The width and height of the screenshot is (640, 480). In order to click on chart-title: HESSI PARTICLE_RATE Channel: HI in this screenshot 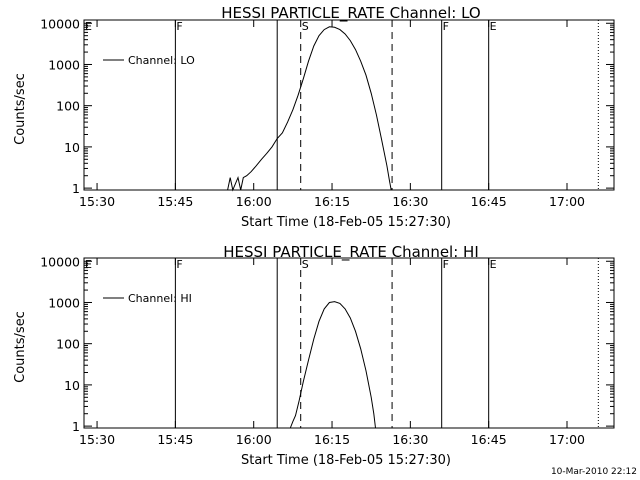, I will do `click(351, 252)`.